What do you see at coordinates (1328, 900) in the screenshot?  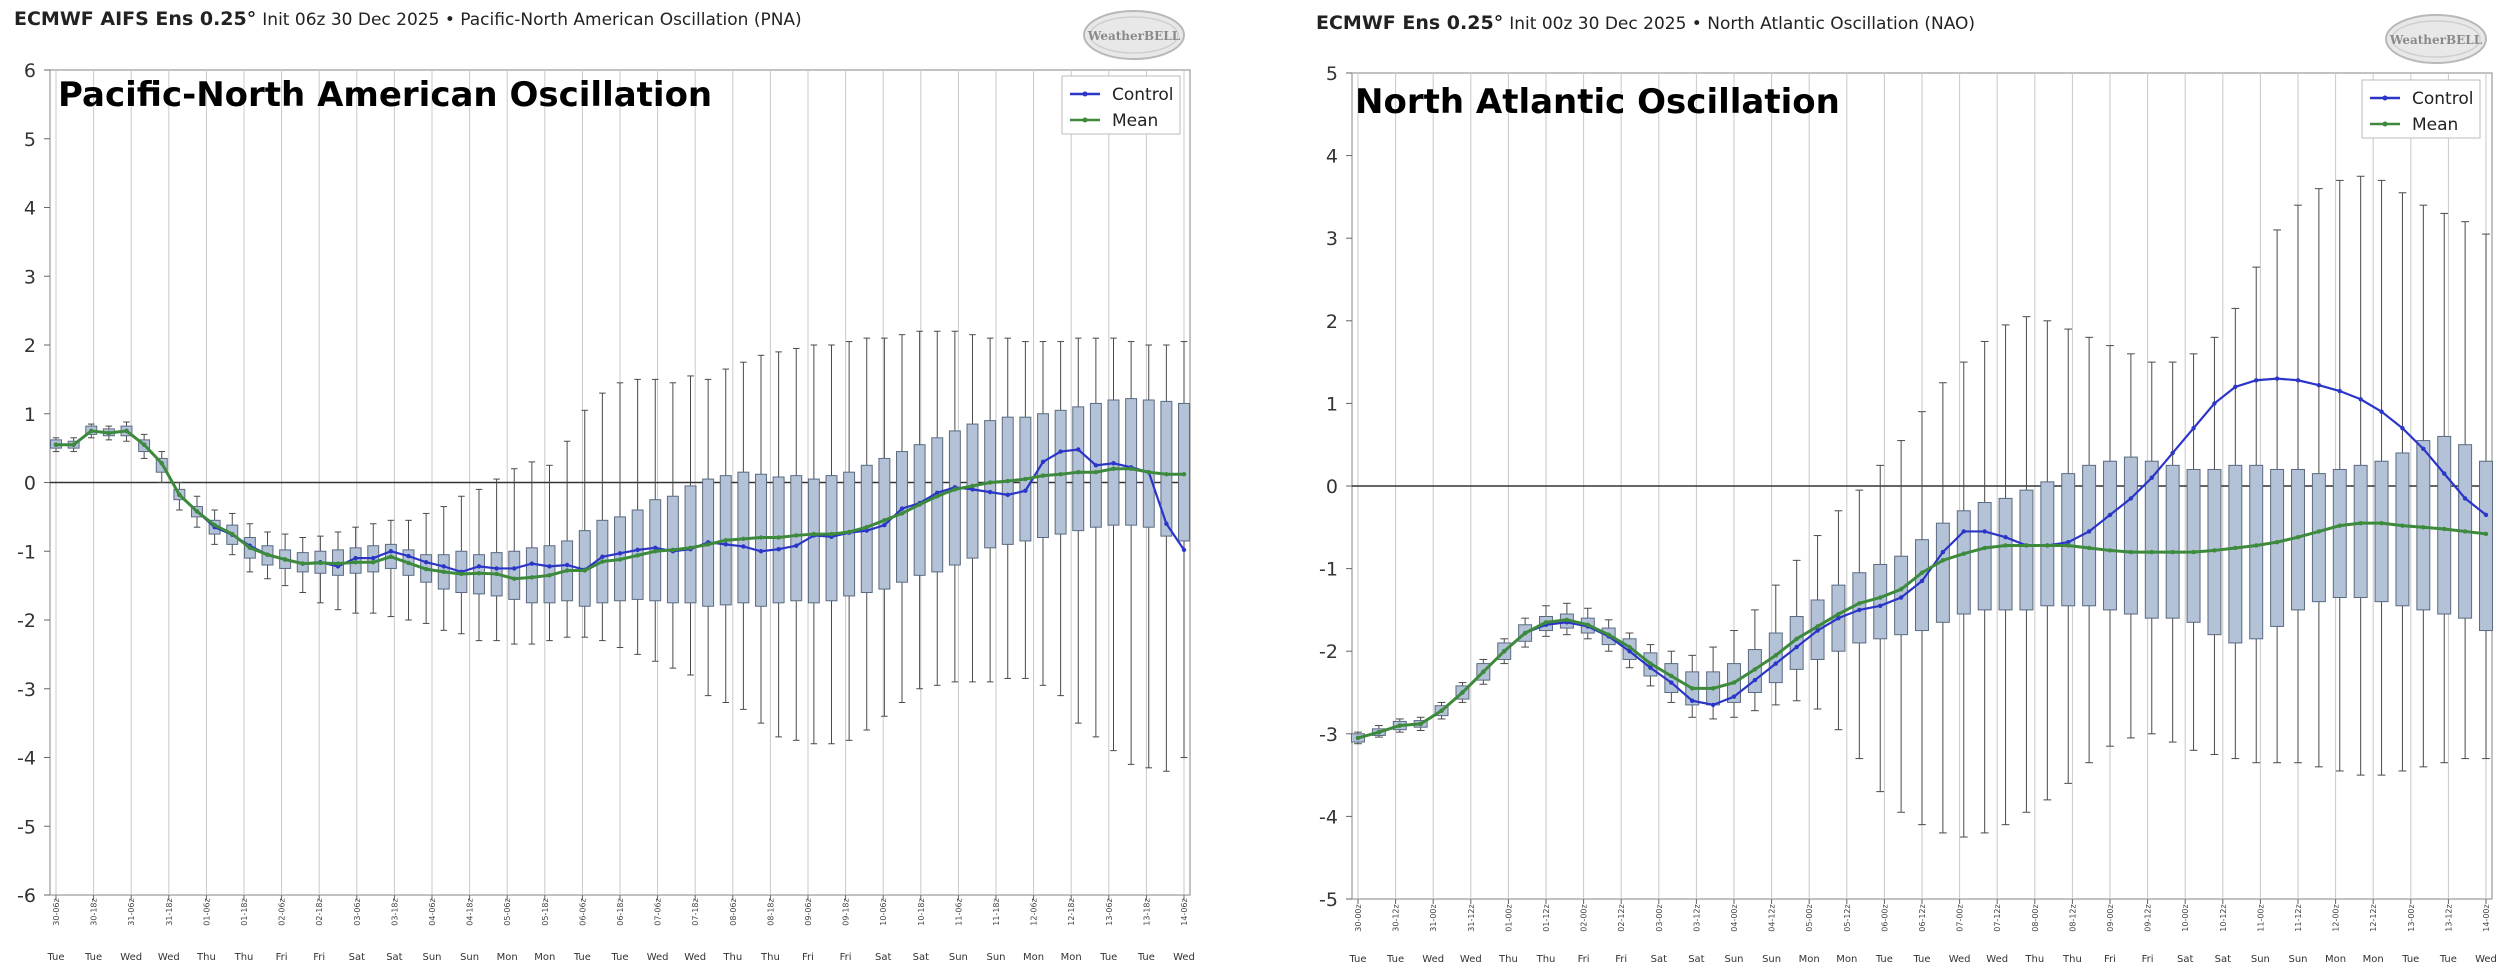 I see `y-tick-label: -5` at bounding box center [1328, 900].